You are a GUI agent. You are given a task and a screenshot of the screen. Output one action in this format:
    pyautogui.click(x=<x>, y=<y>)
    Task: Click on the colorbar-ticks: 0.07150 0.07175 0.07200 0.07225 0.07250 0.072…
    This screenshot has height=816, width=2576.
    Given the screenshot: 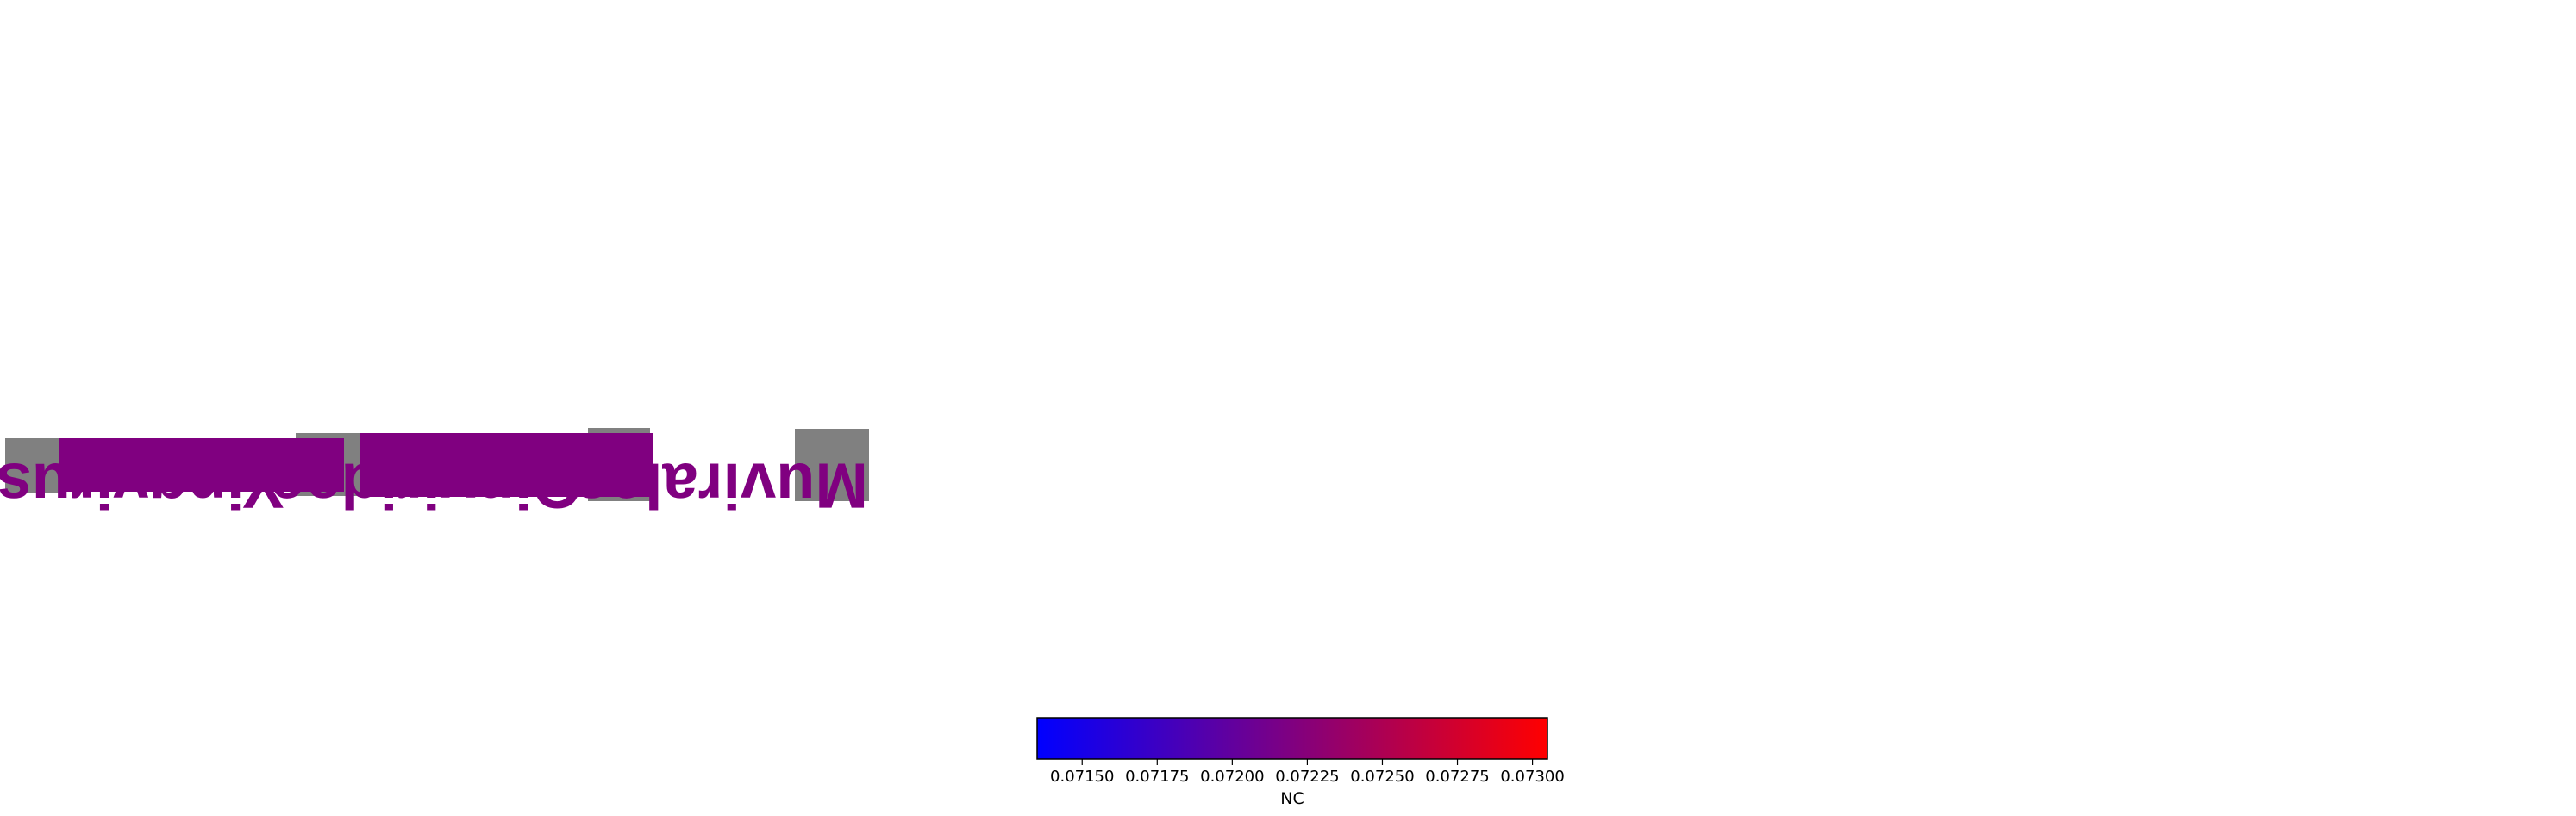 What is the action you would take?
    pyautogui.click(x=1307, y=773)
    